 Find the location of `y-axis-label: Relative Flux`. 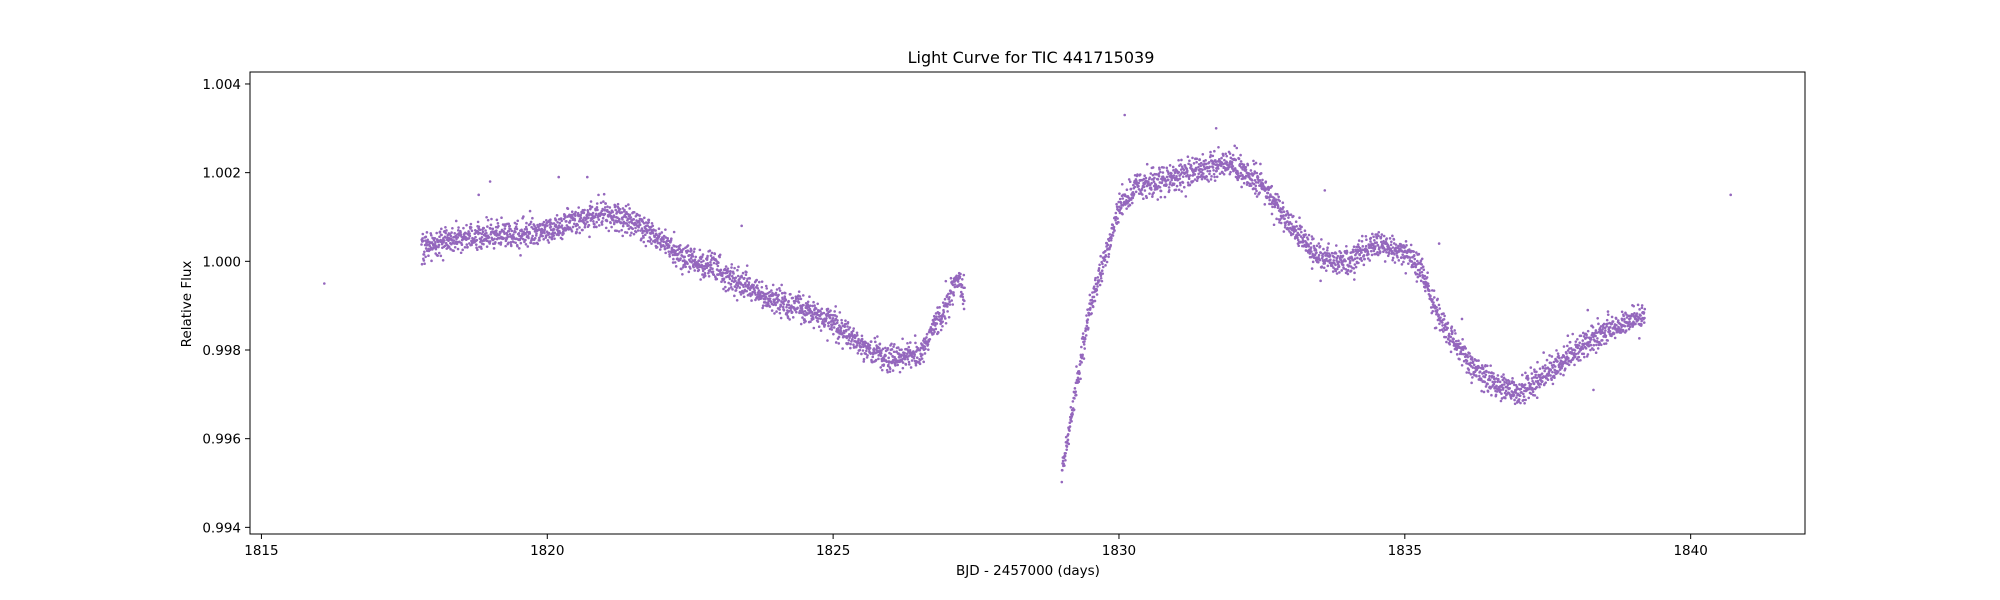

y-axis-label: Relative Flux is located at coordinates (187, 304).